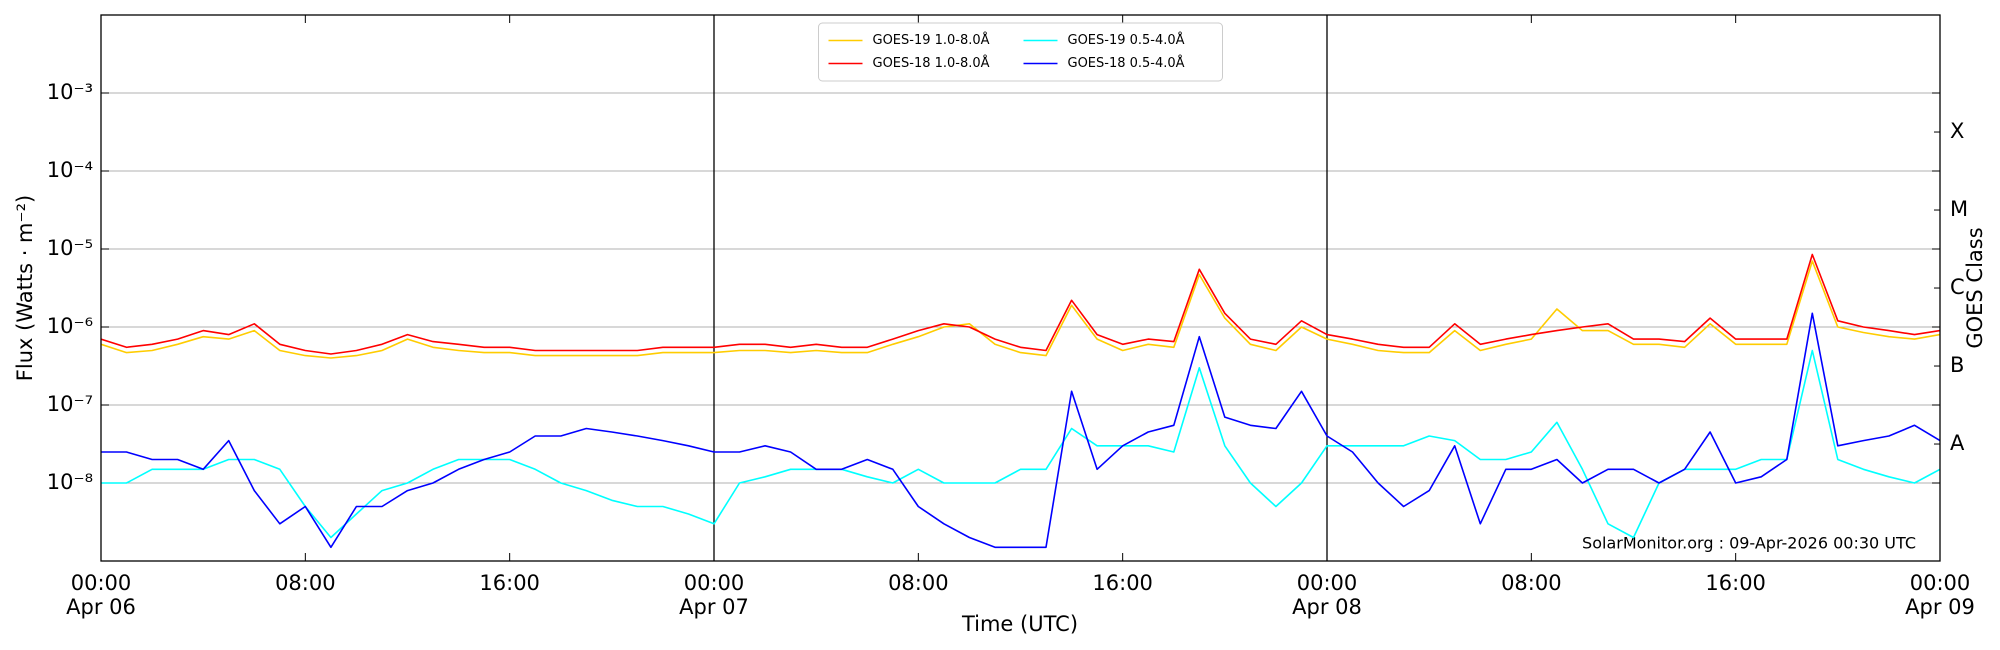 The image size is (2000, 650). I want to click on x-axis-title: Time (UTC), so click(1019, 624).